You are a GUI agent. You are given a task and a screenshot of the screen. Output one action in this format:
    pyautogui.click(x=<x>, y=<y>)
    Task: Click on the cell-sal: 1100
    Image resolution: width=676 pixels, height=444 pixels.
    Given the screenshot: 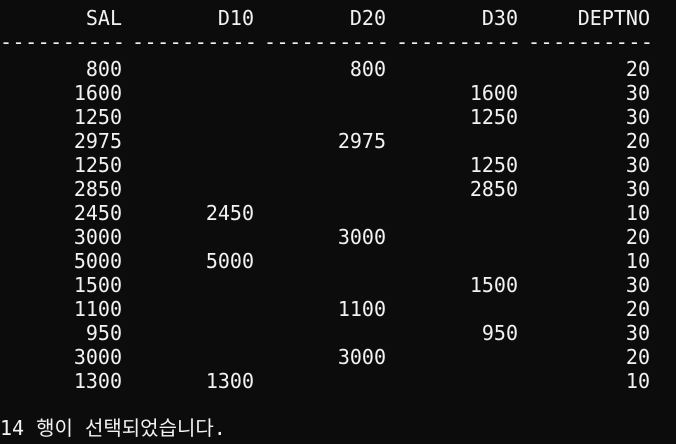 What is the action you would take?
    pyautogui.click(x=97, y=309)
    